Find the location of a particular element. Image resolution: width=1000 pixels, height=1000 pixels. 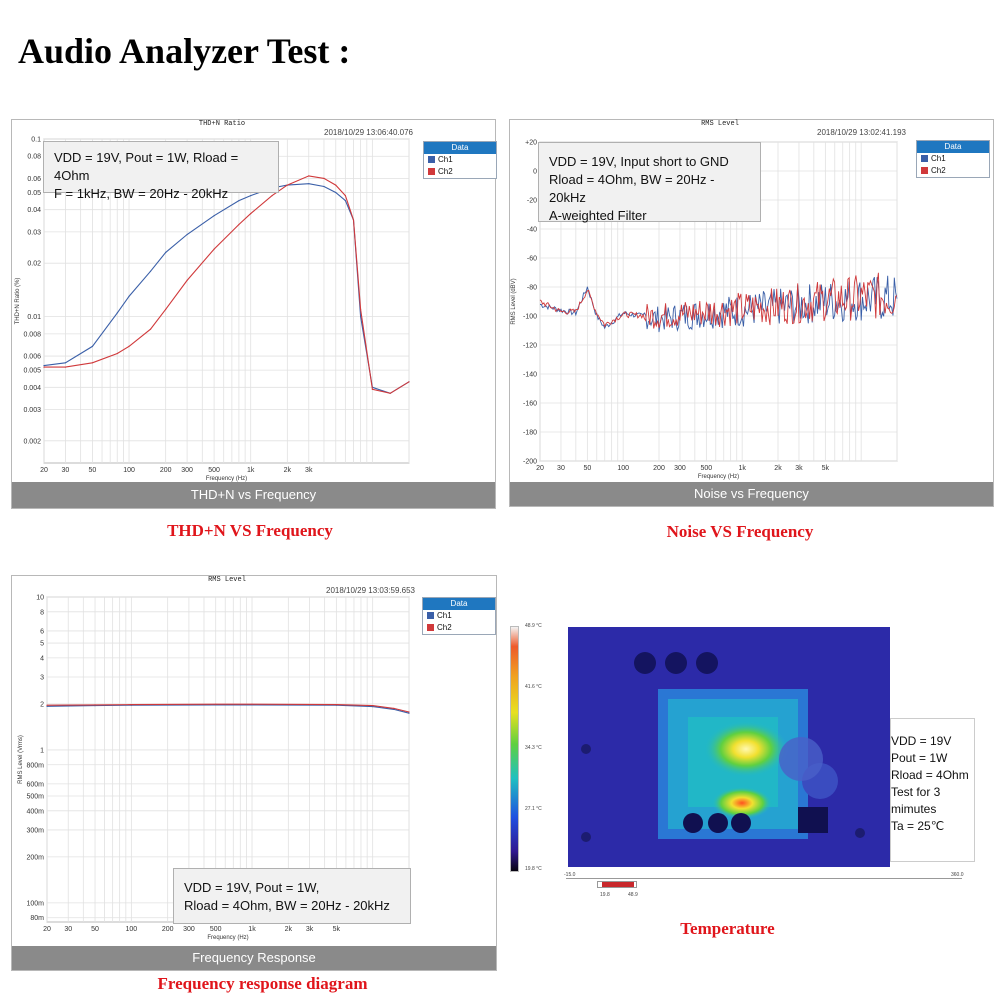

y-tick-label: 600m is located at coordinates (35, 784).